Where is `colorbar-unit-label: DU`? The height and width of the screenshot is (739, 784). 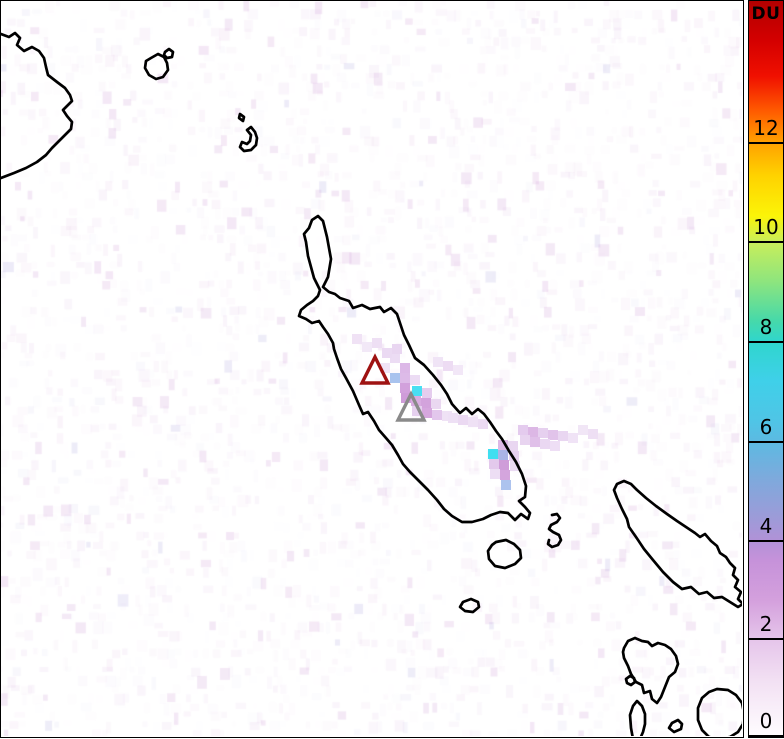
colorbar-unit-label: DU is located at coordinates (766, 14).